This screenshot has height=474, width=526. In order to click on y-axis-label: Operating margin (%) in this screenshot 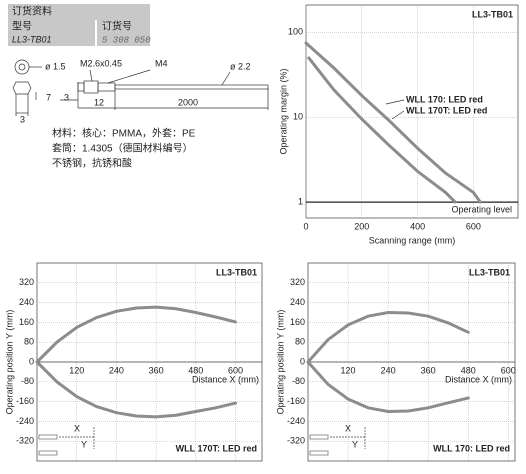, I will do `click(283, 111)`.